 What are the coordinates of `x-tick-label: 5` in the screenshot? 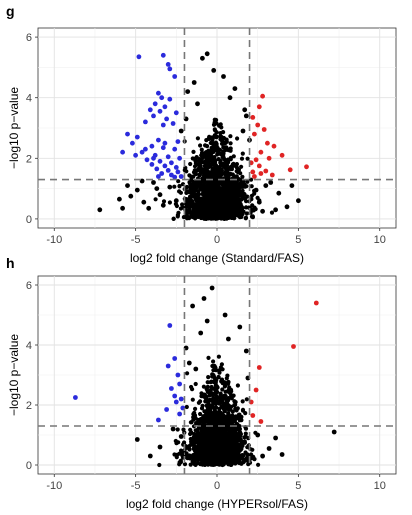 It's located at (298, 240).